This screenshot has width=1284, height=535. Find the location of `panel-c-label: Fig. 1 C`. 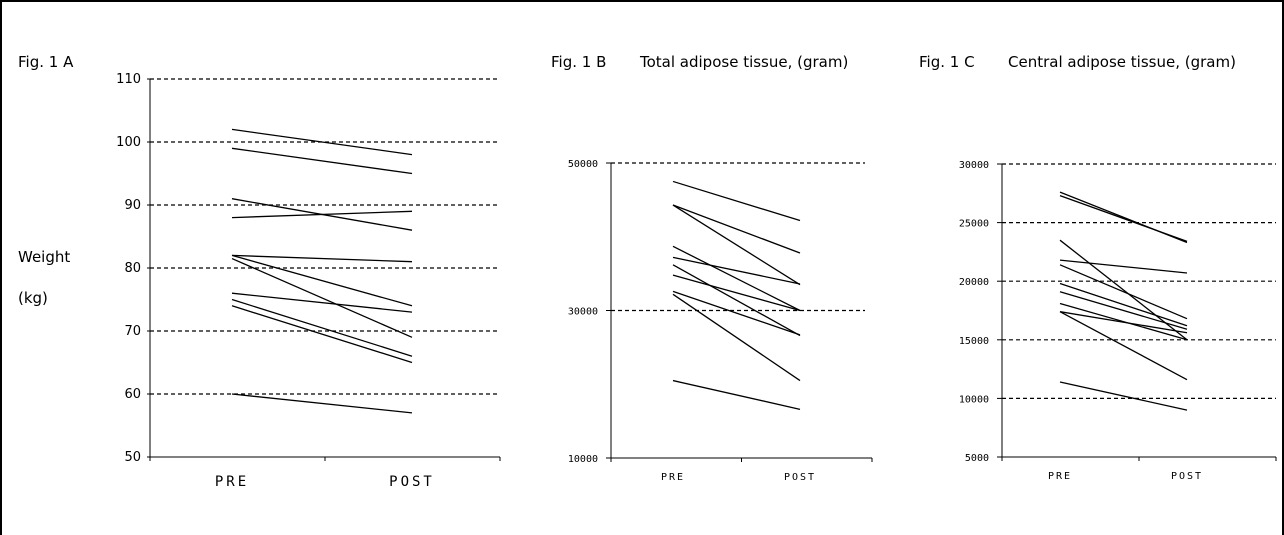

panel-c-label: Fig. 1 C is located at coordinates (947, 62).